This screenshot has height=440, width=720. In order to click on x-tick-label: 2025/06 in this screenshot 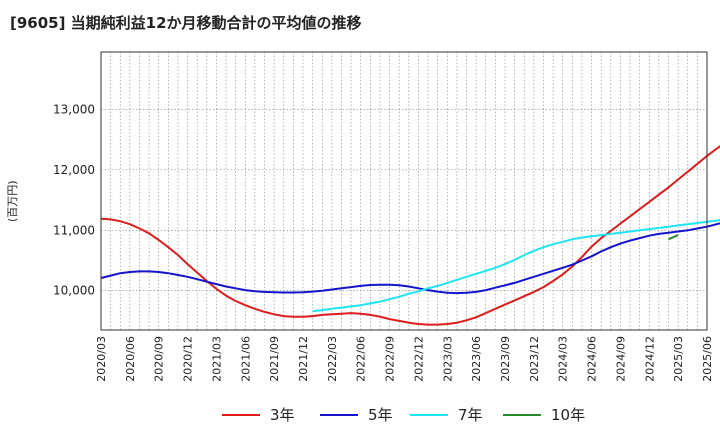, I will do `click(707, 359)`.